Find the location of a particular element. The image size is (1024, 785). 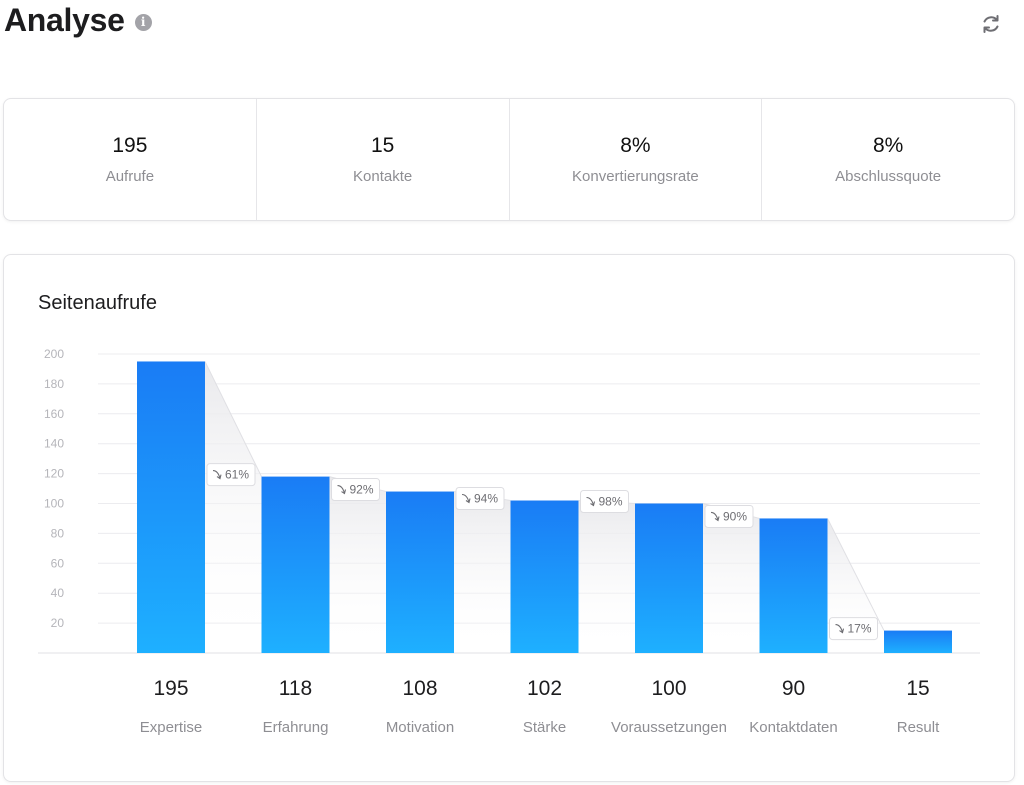

y-tick-label: 100 is located at coordinates (54, 504).